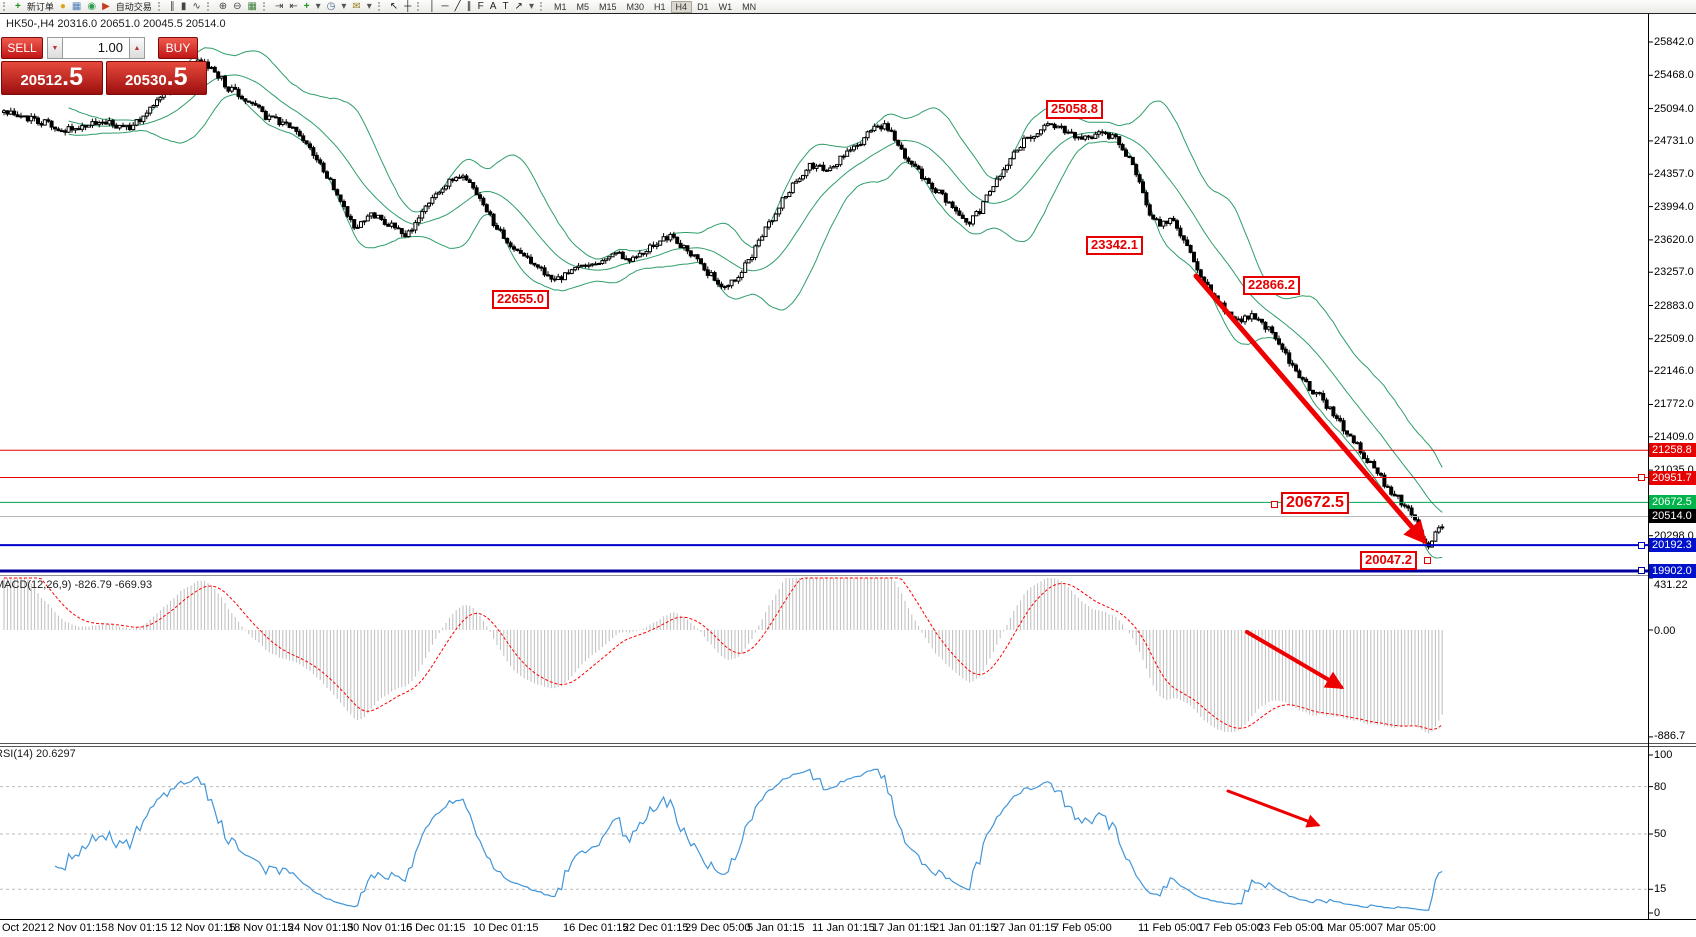 Image resolution: width=1696 pixels, height=937 pixels. Describe the element at coordinates (518, 6) in the screenshot. I see `arrows-icon: ↗` at that location.